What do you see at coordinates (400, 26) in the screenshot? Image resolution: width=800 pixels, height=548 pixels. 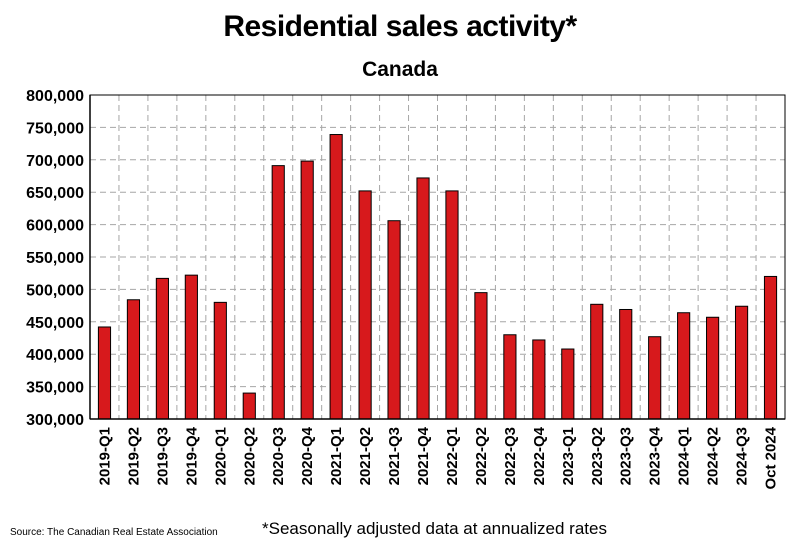 I see `chart-title: Residential sales activity*` at bounding box center [400, 26].